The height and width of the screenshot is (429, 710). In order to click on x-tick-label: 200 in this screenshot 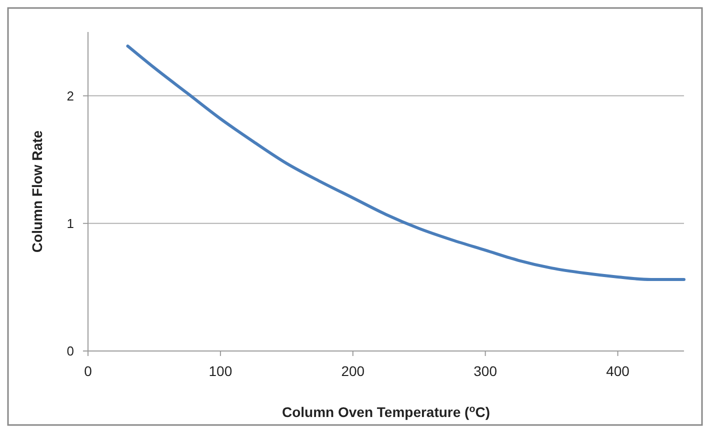, I will do `click(353, 371)`.